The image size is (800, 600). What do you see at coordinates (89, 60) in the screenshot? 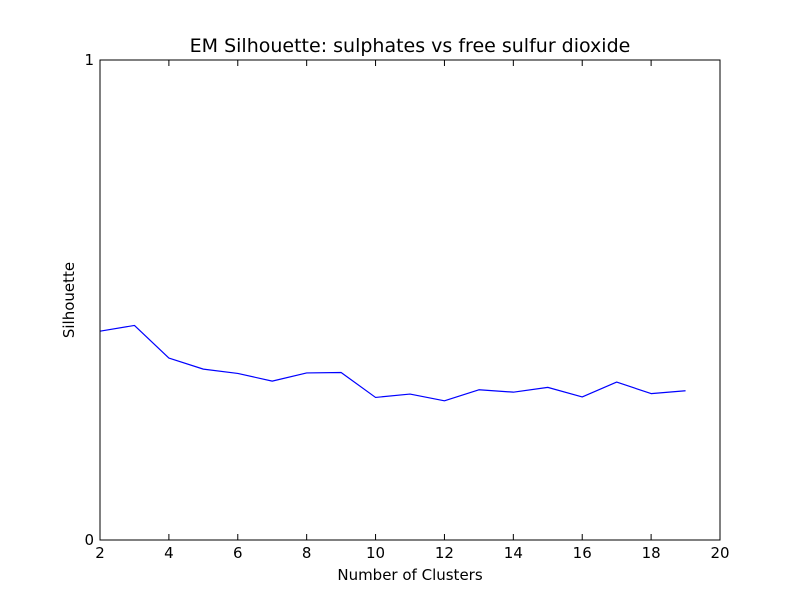
I see `y-tick-label: 1` at bounding box center [89, 60].